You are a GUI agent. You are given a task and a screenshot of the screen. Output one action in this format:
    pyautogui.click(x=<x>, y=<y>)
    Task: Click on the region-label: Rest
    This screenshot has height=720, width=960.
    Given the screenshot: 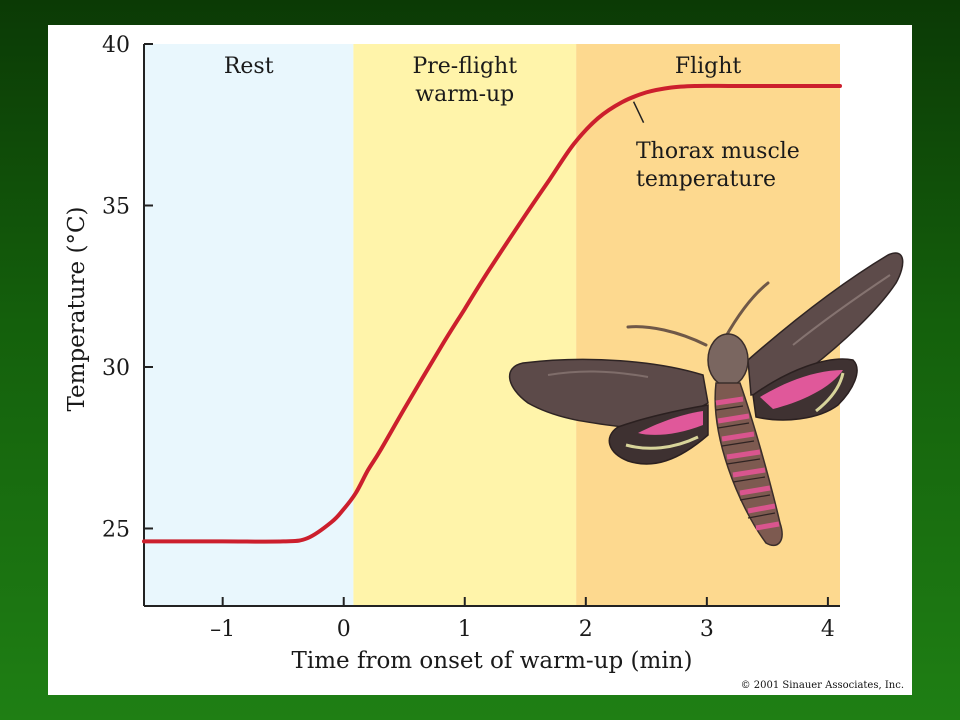 What is the action you would take?
    pyautogui.click(x=249, y=66)
    